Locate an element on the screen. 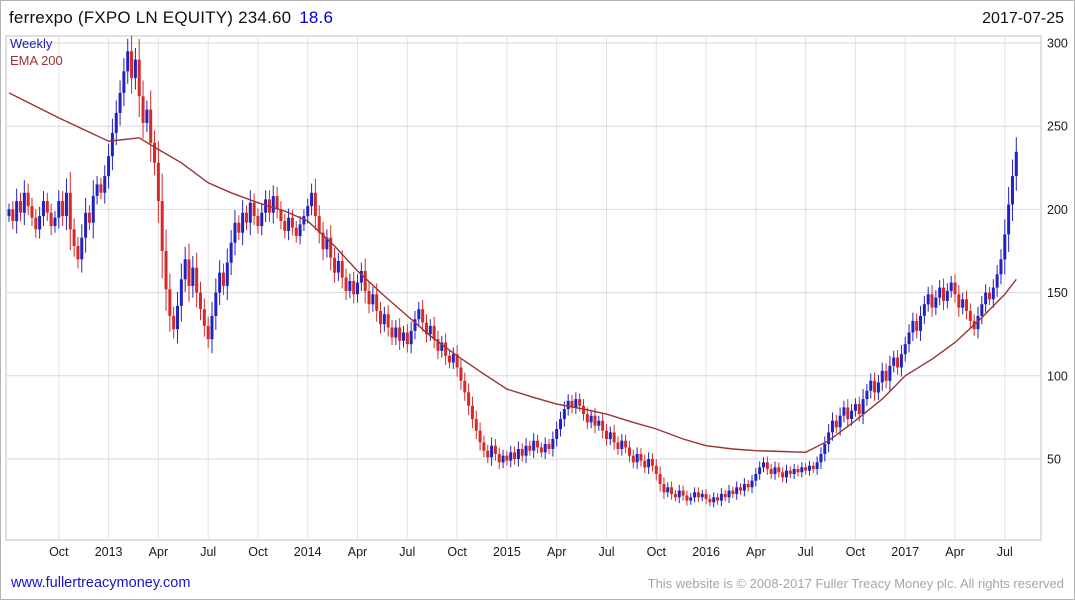 This screenshot has width=1075, height=600. x-axis-label: 2015 is located at coordinates (507, 552).